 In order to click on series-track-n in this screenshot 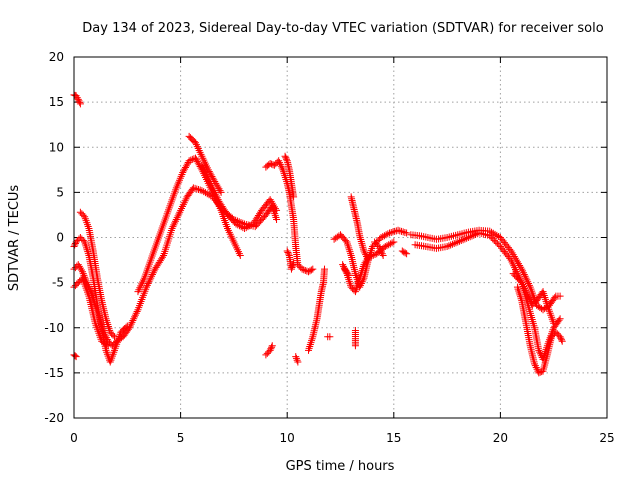, I will do `click(297, 359)`.